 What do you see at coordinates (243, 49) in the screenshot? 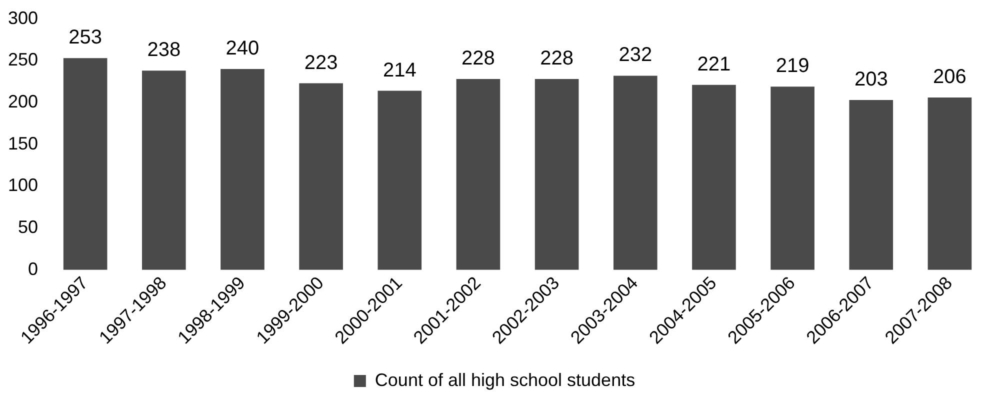
I see `data-label: 240` at bounding box center [243, 49].